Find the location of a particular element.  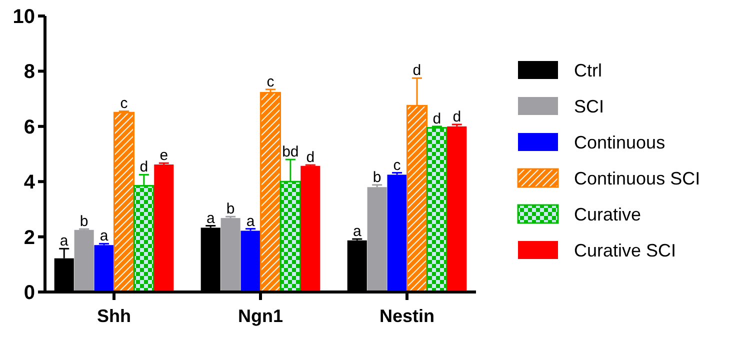

legend-label: Curative is located at coordinates (608, 214).